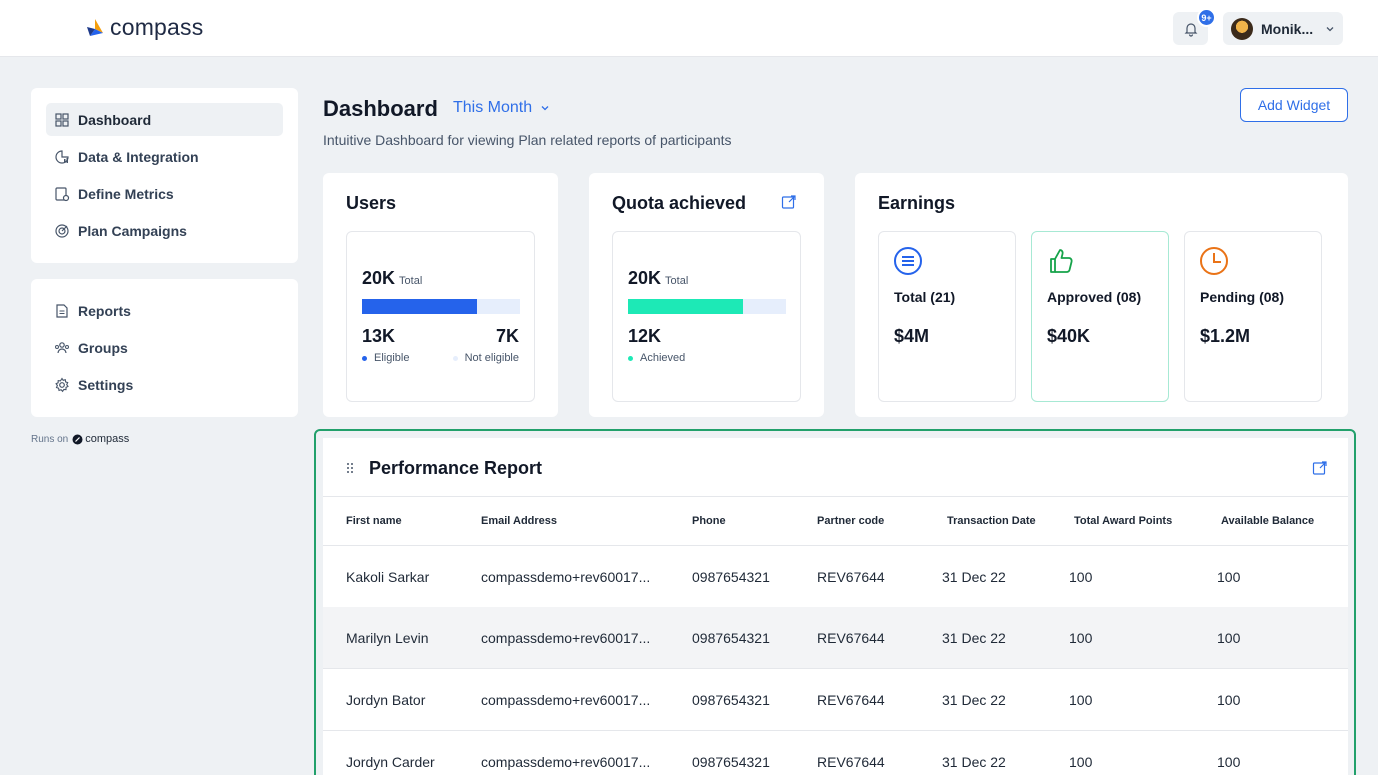 The image size is (1378, 775). I want to click on page-title: Dashboard, so click(380, 108).